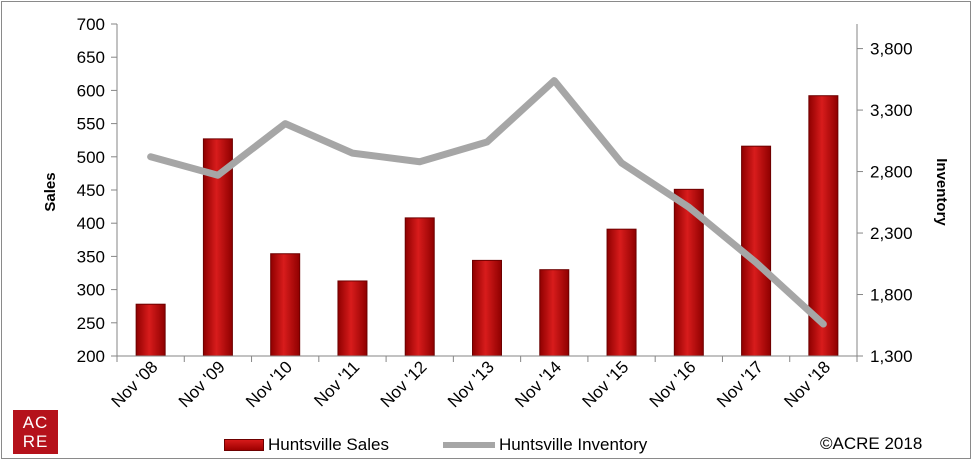 The height and width of the screenshot is (462, 974). Describe the element at coordinates (328, 444) in the screenshot. I see `legend-label-sales: Huntsville Sales` at that location.